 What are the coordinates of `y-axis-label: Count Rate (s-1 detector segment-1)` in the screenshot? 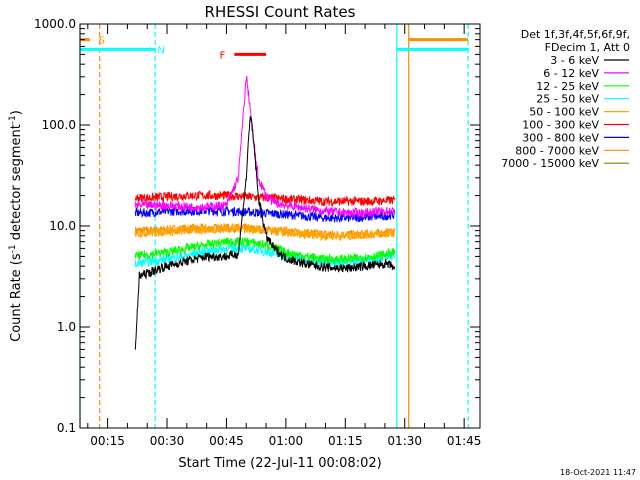 It's located at (16, 226).